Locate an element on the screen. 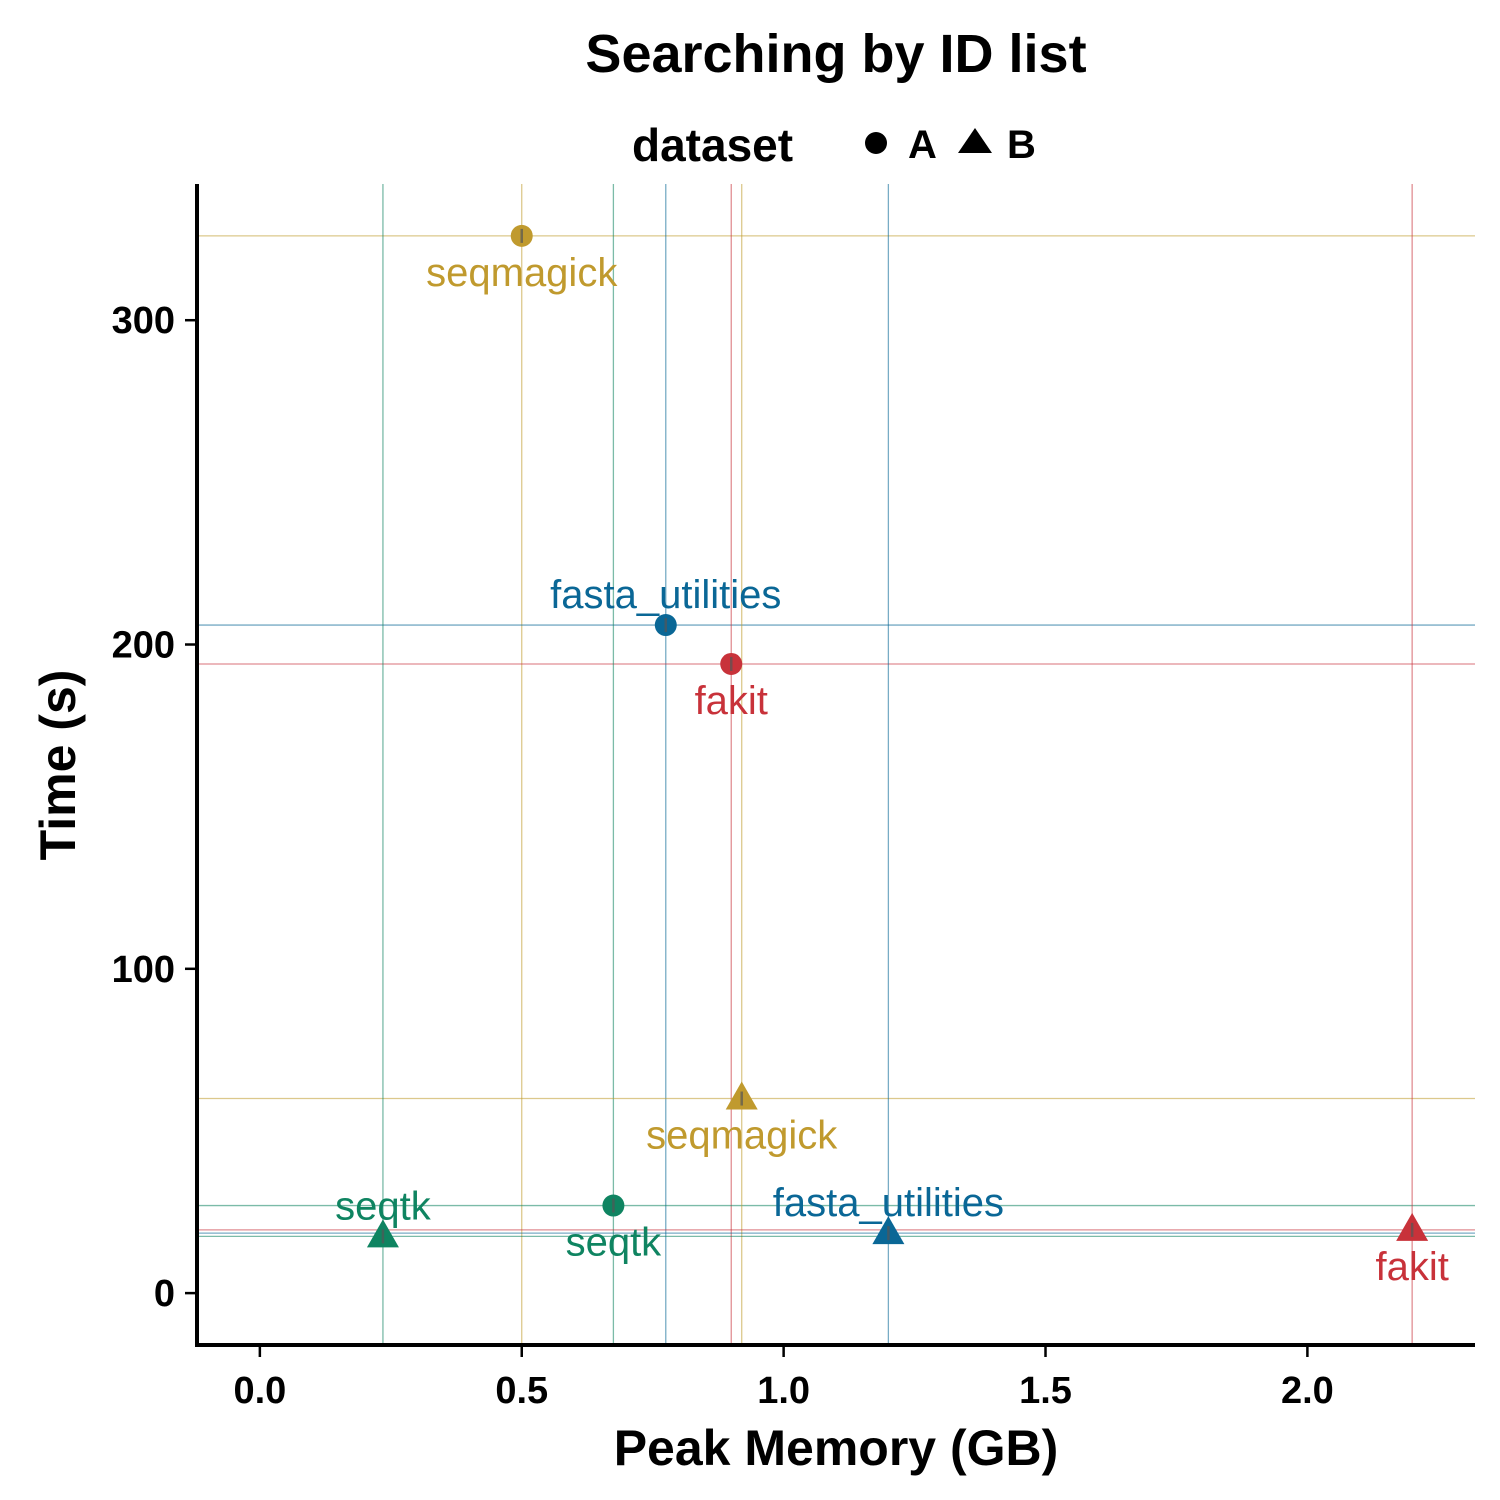 The width and height of the screenshot is (1500, 1500). legend-triangle-icon is located at coordinates (975, 140).